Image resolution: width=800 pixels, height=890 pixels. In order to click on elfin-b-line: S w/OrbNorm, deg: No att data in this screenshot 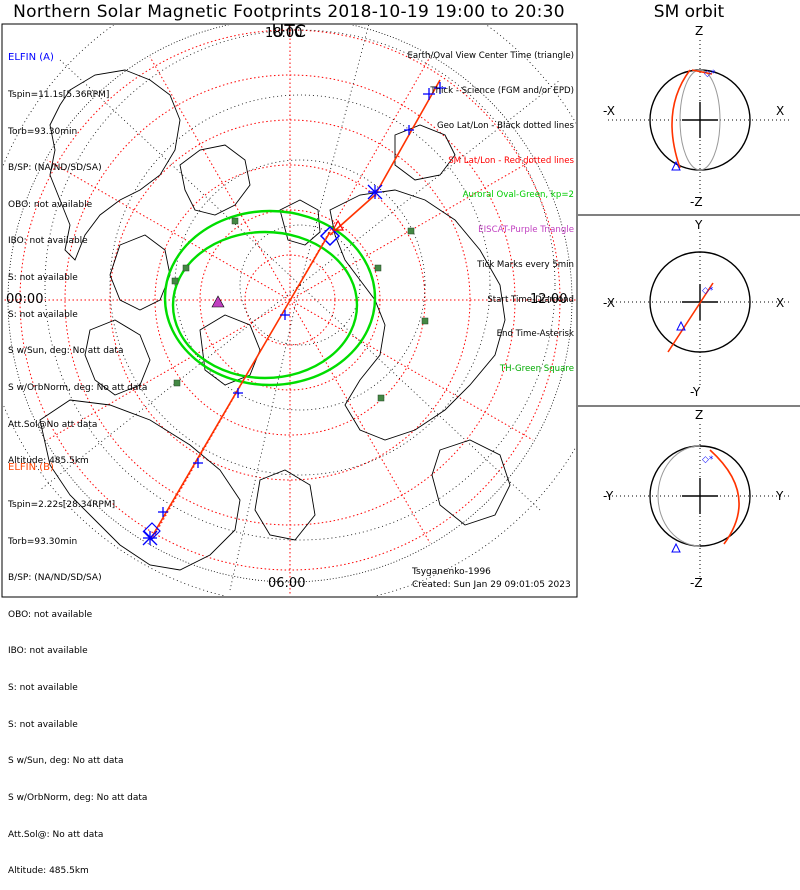, I will do `click(78, 797)`.